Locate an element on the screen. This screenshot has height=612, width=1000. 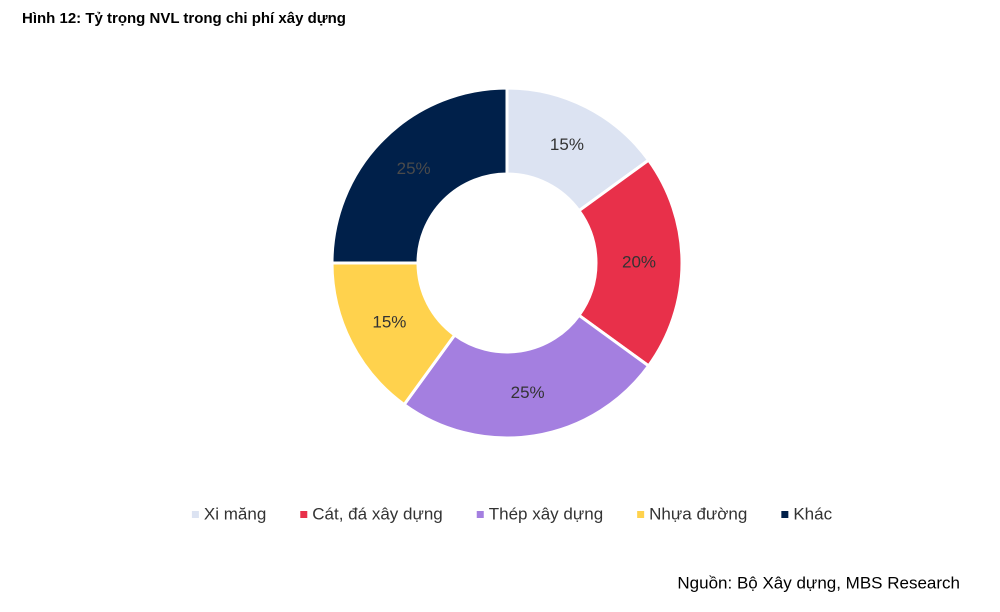
legend-label: Cát, đá xây dựng is located at coordinates (377, 513).